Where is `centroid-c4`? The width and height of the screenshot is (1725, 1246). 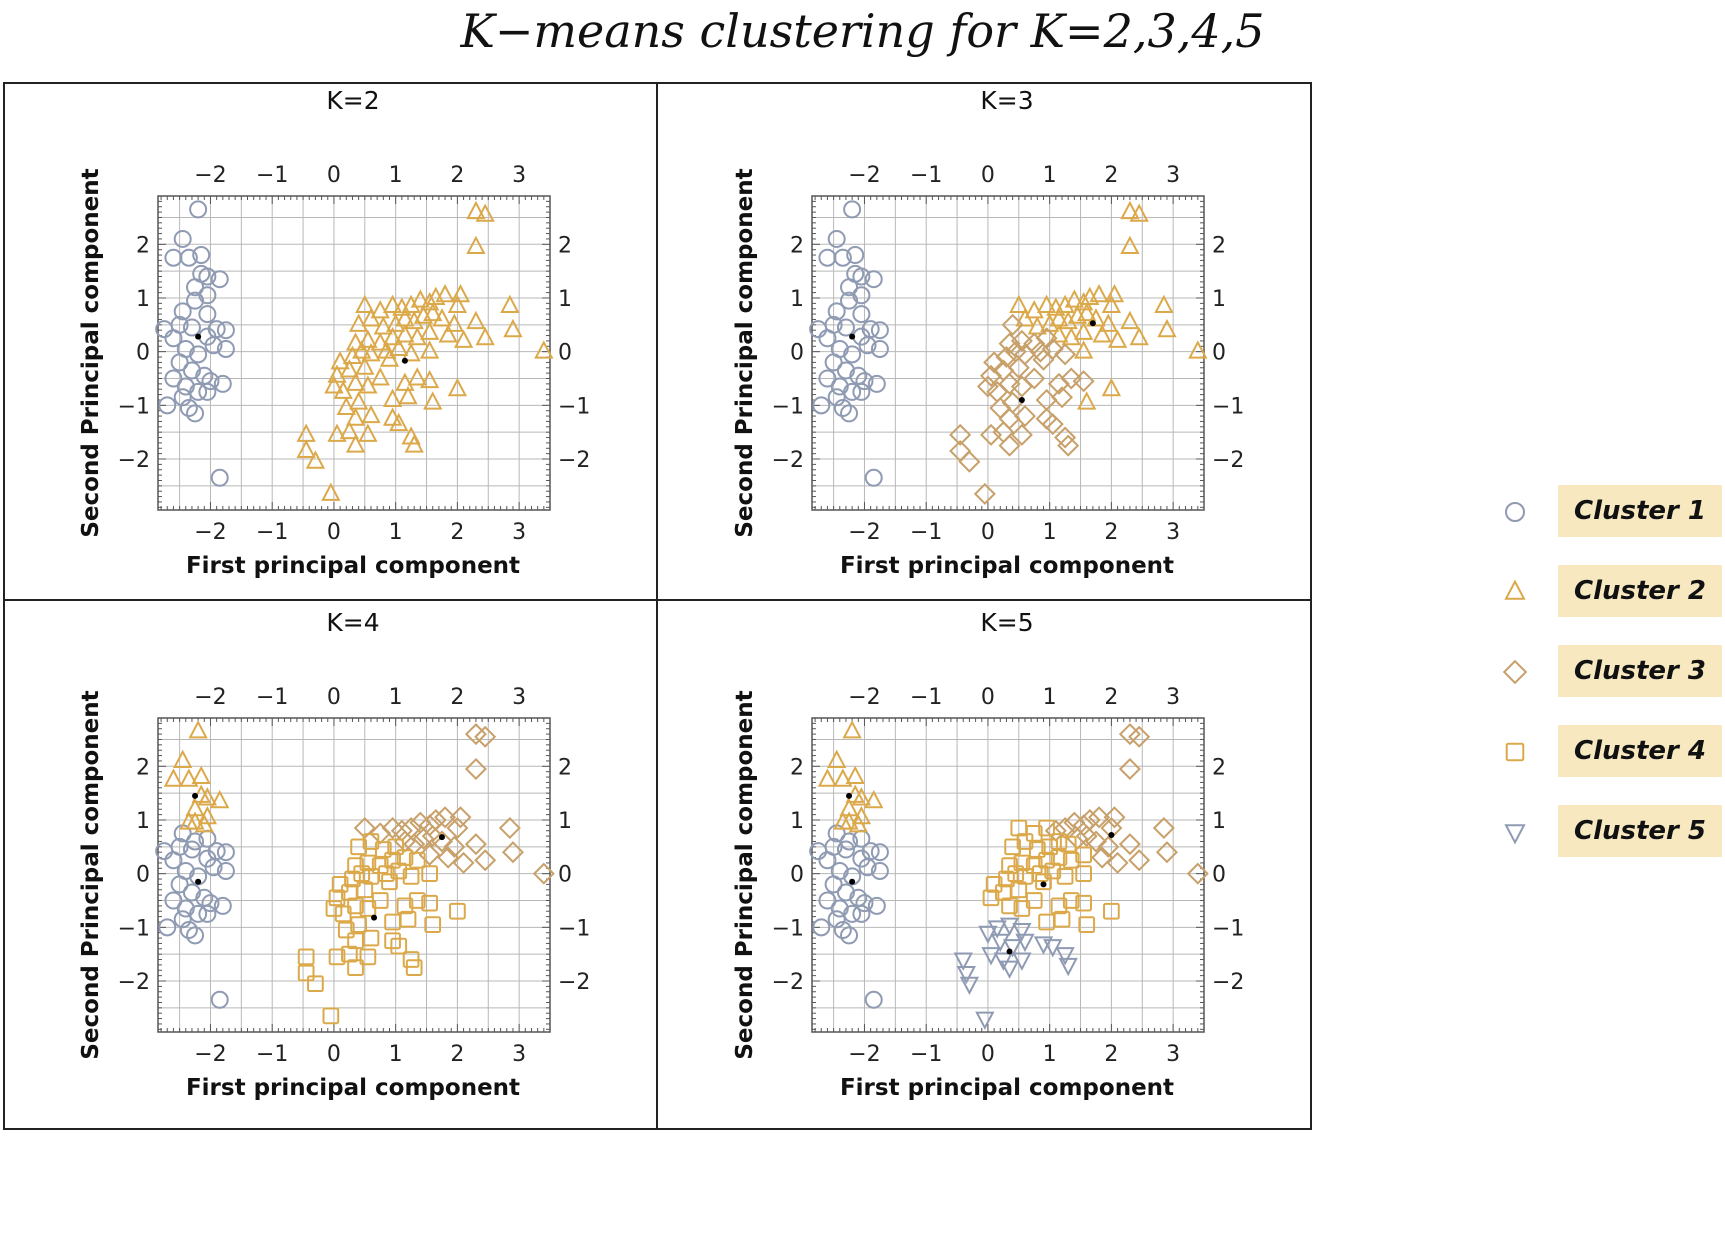 centroid-c4 is located at coordinates (374, 917).